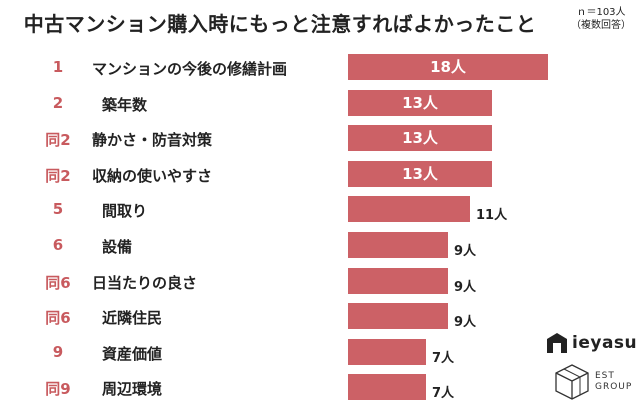 The height and width of the screenshot is (410, 640). What do you see at coordinates (605, 376) in the screenshot?
I see `est-logo-line1: EST` at bounding box center [605, 376].